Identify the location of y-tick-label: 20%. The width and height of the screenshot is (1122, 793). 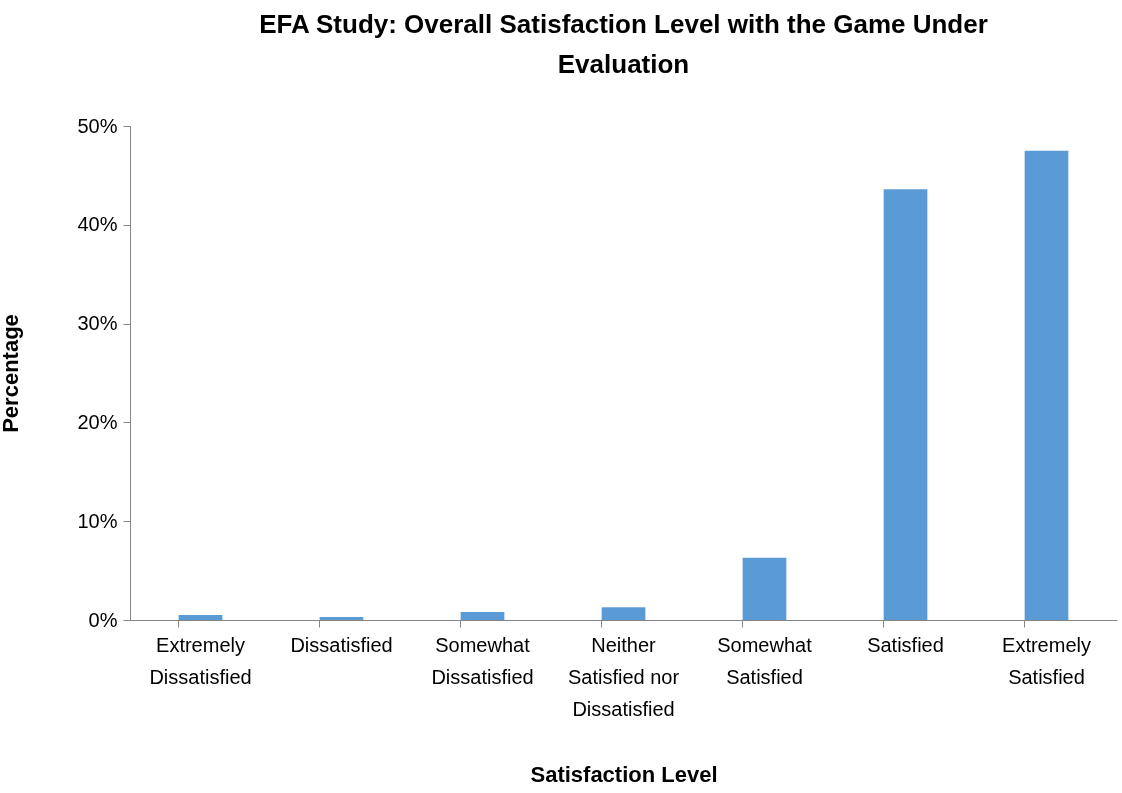
(97, 421).